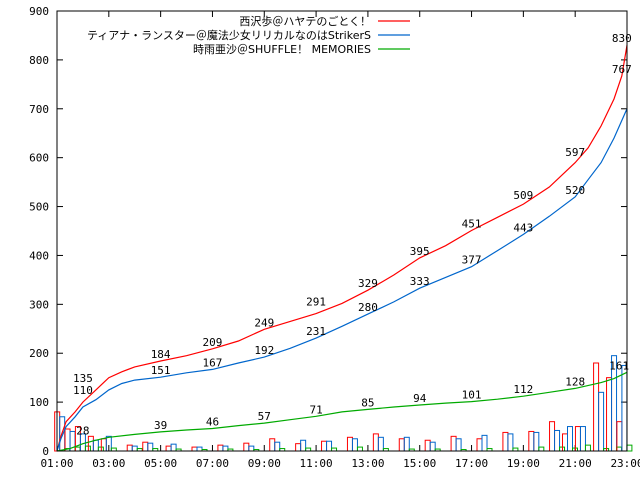 This screenshot has width=640, height=480. Describe the element at coordinates (471, 463) in the screenshot. I see `x-tick-label: 17:00` at that location.